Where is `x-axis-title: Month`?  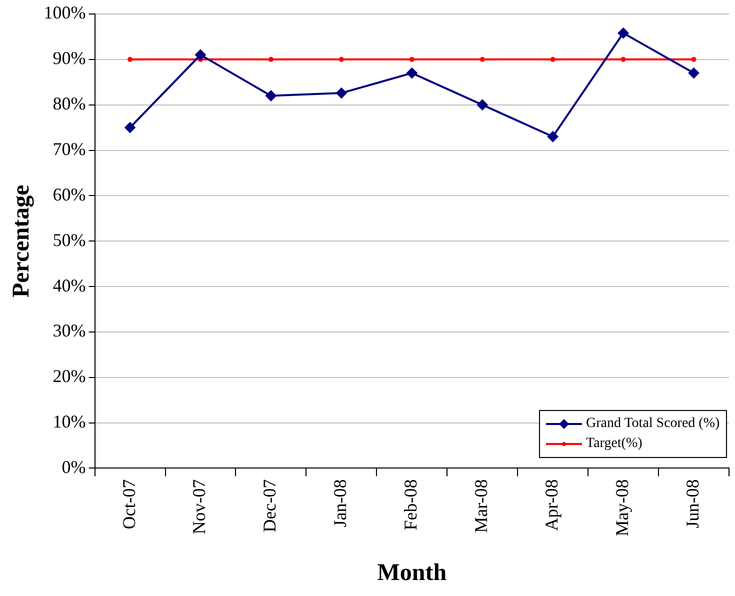
x-axis-title: Month is located at coordinates (412, 573).